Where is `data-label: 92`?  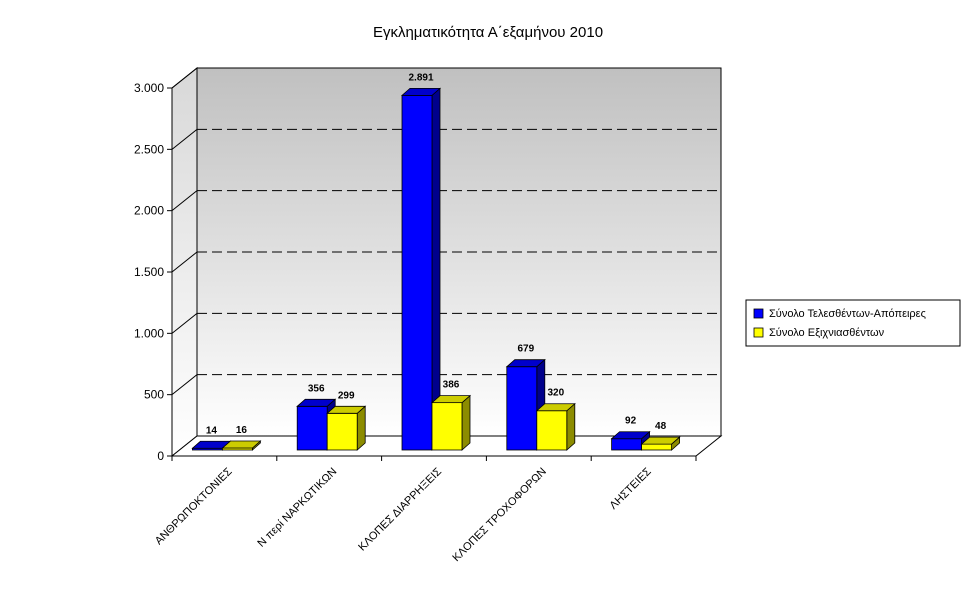 data-label: 92 is located at coordinates (631, 421).